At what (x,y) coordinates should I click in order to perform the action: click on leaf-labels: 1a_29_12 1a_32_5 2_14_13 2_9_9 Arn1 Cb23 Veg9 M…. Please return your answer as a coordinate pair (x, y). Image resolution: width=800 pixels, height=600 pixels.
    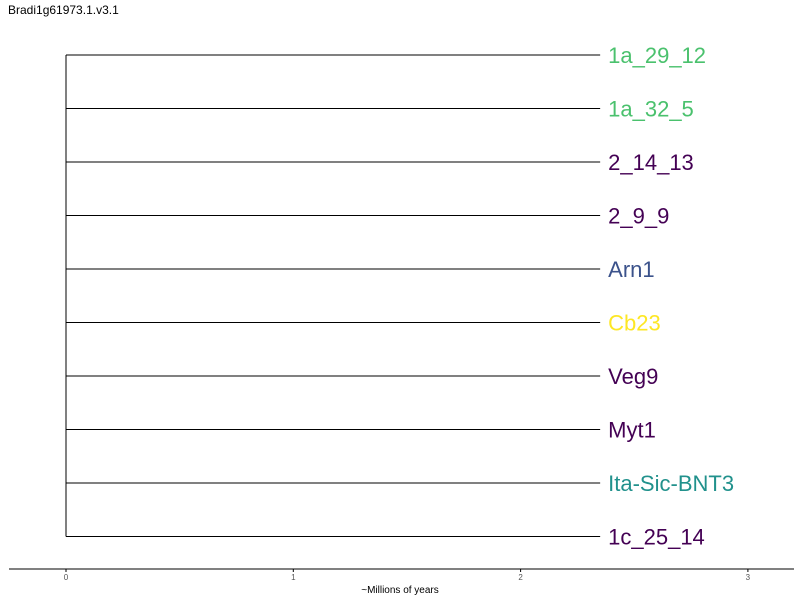
    Looking at the image, I should click on (671, 296).